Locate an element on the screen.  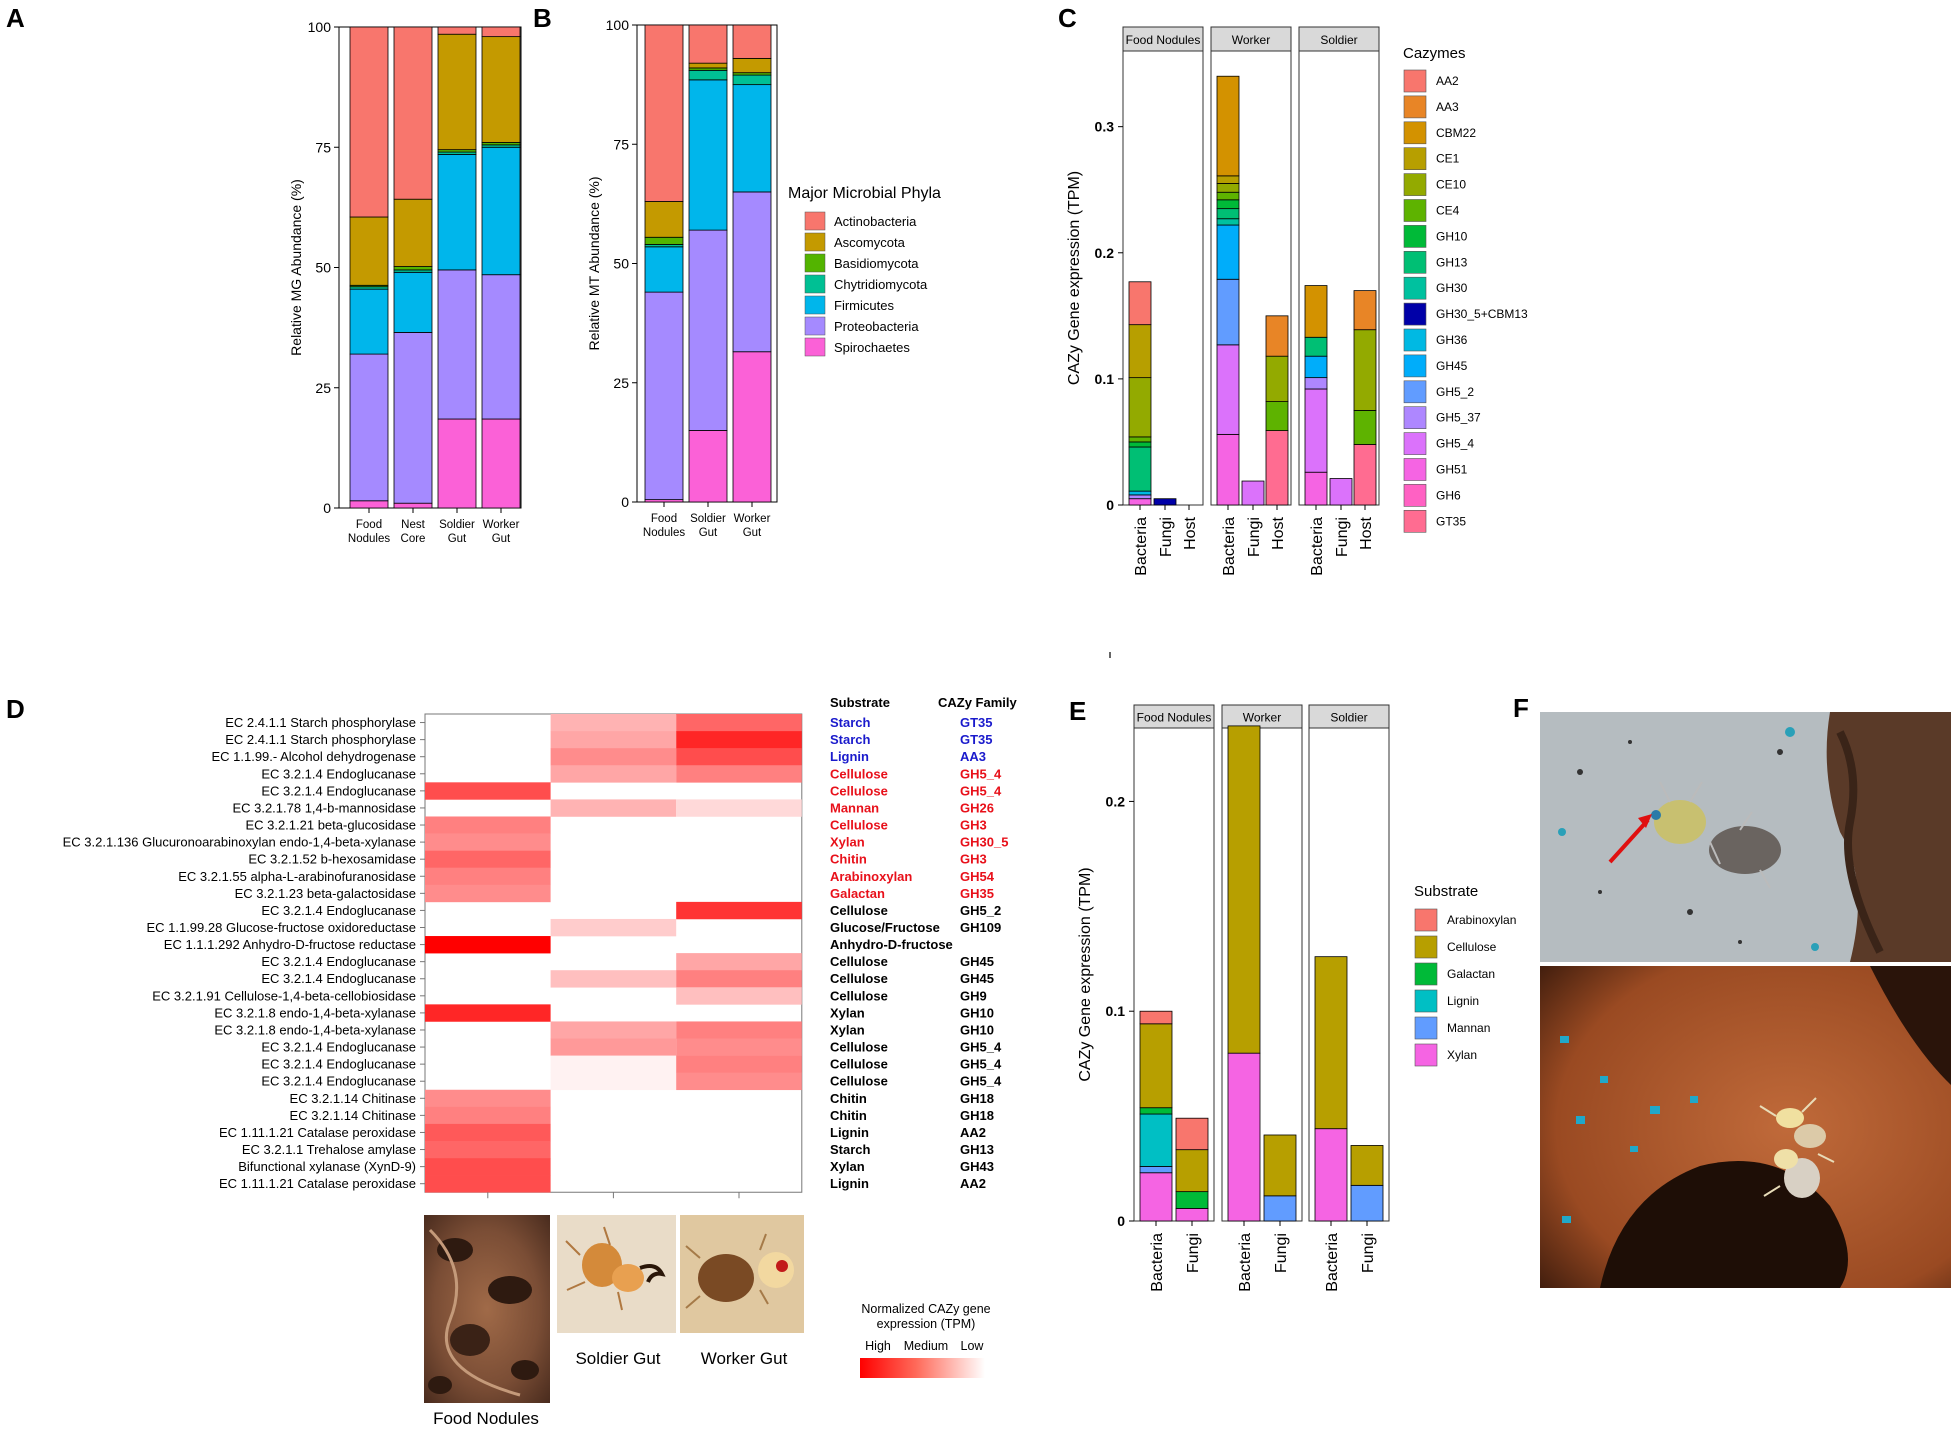
chart-a-ytick-label-100: 100 is located at coordinates (320, 27).